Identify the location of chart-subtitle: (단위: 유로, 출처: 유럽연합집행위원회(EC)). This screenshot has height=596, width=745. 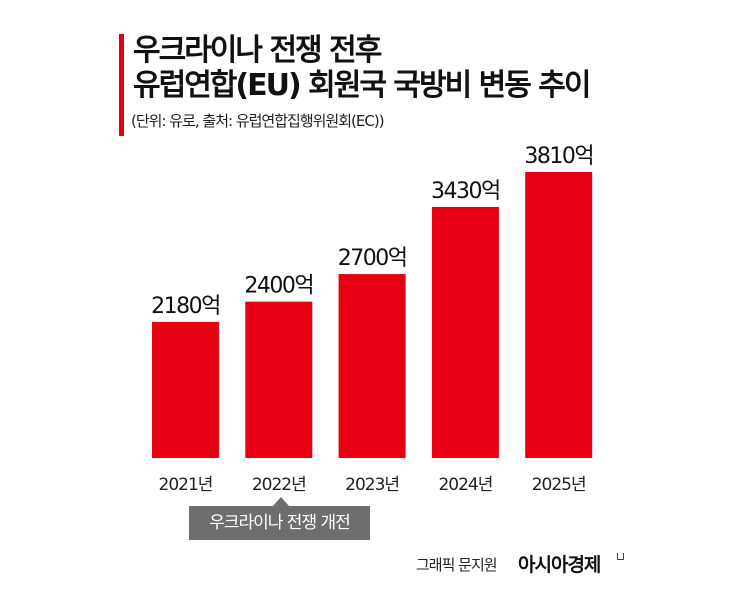
(258, 121).